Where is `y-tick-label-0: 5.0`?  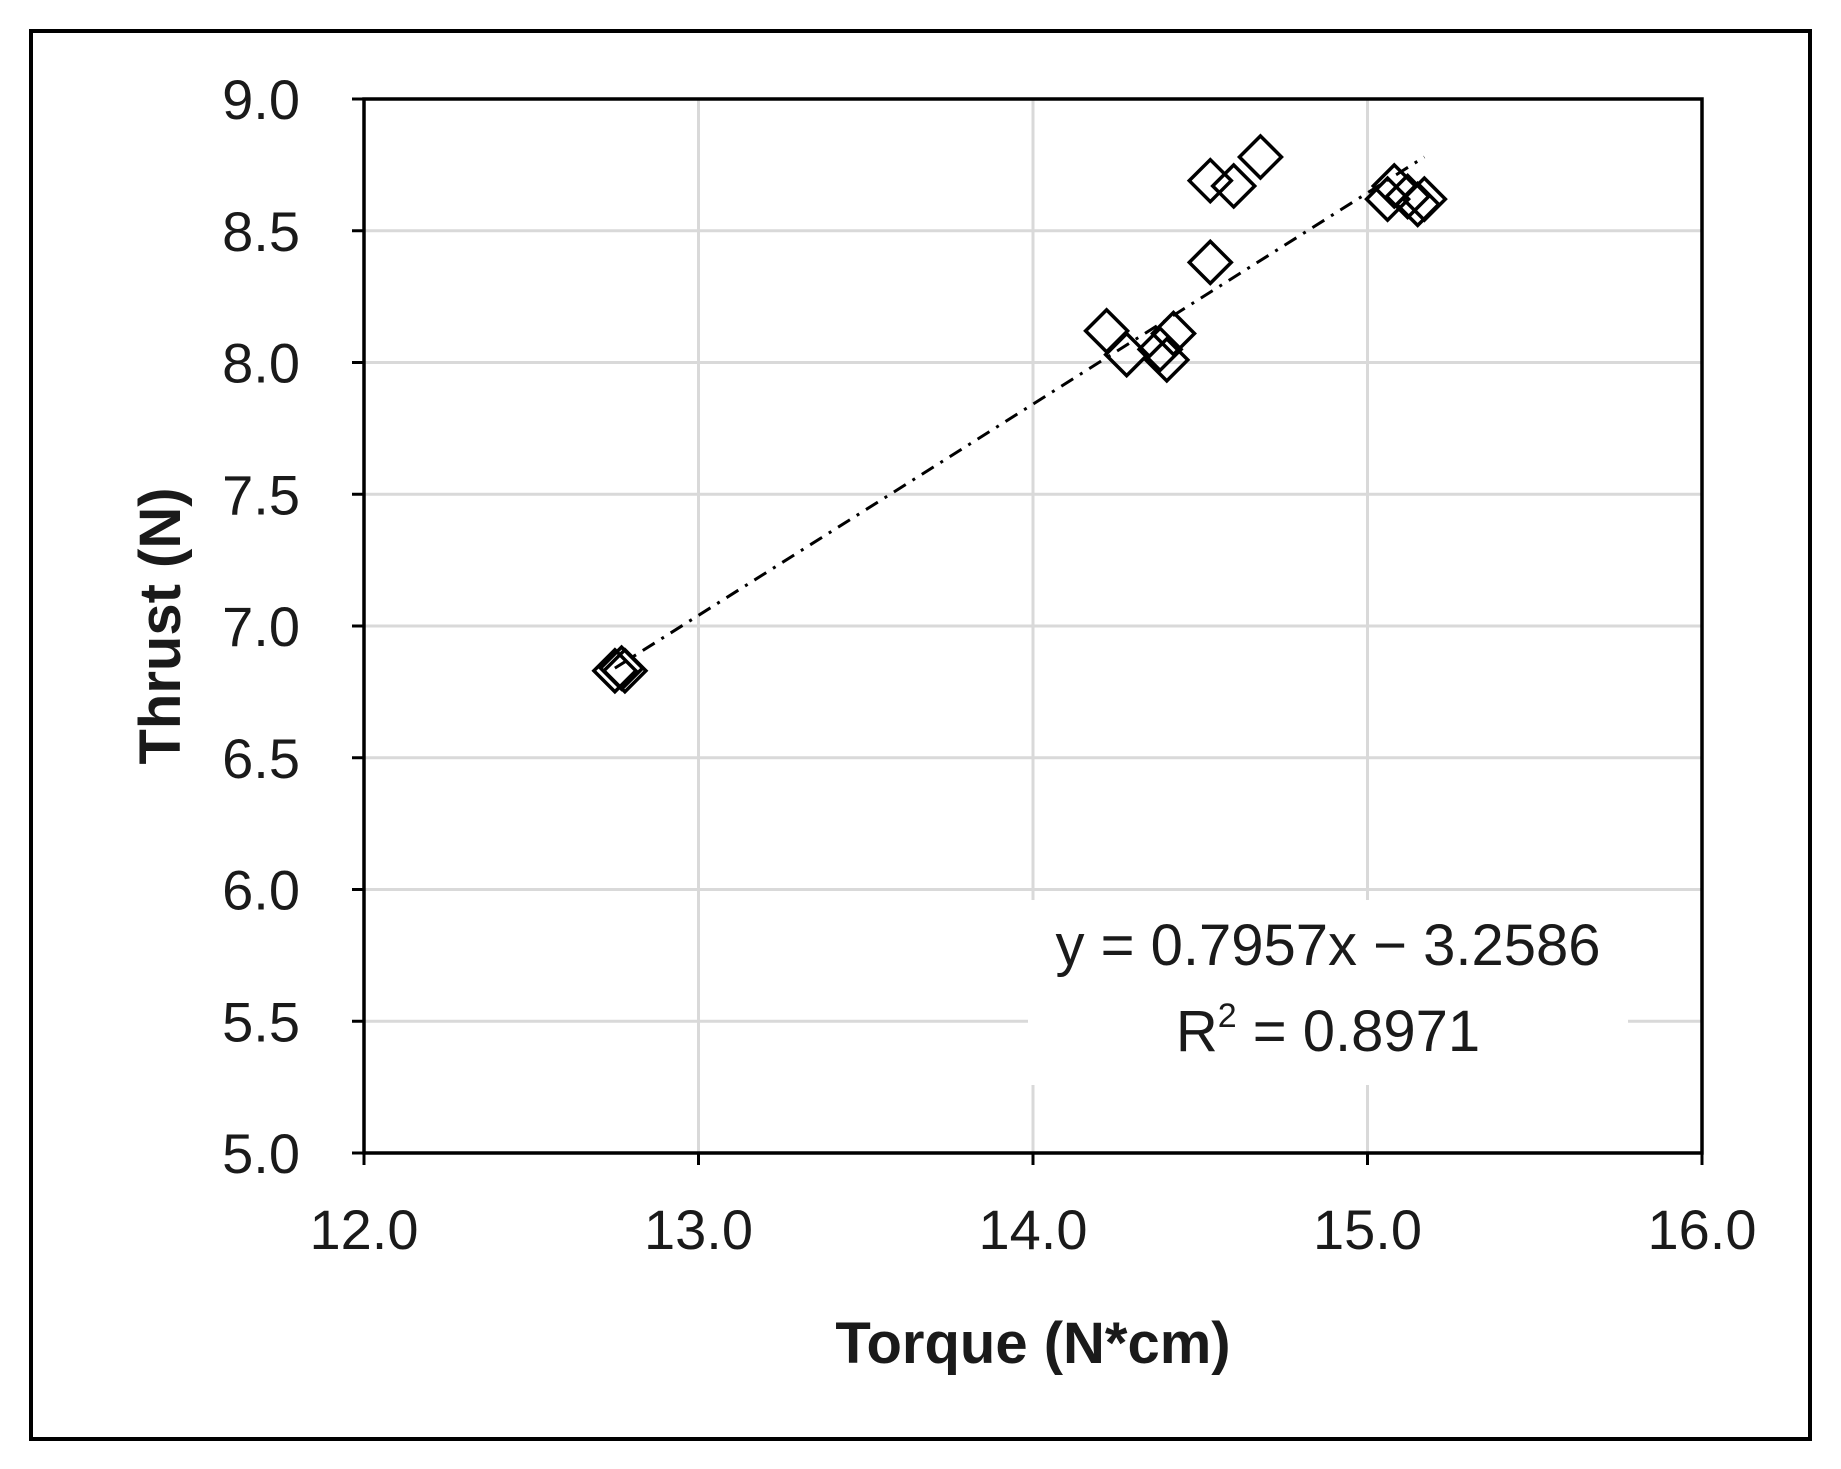
y-tick-label-0: 5.0 is located at coordinates (261, 1153).